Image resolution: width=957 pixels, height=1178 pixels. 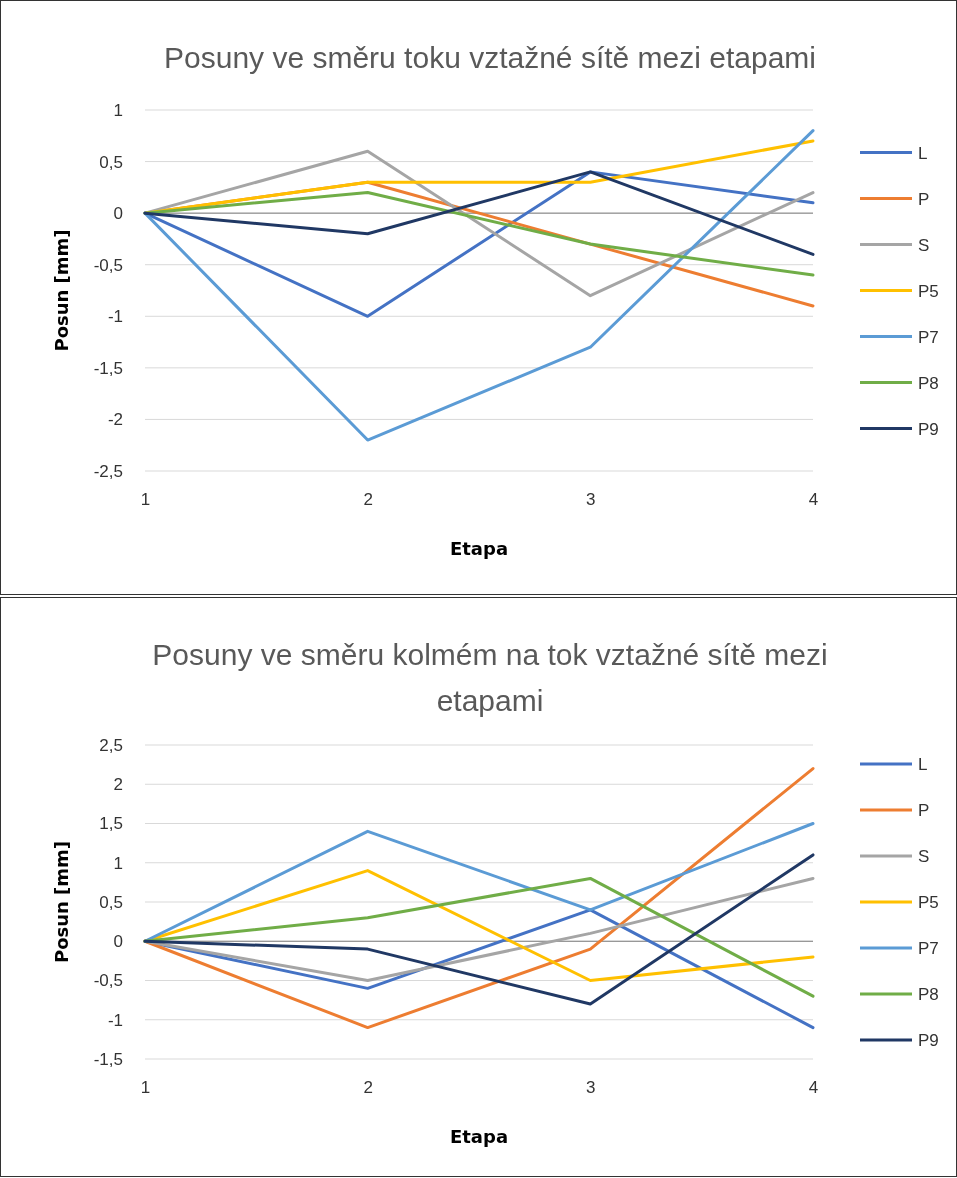 I want to click on y-tick-label: -2, so click(x=115, y=420).